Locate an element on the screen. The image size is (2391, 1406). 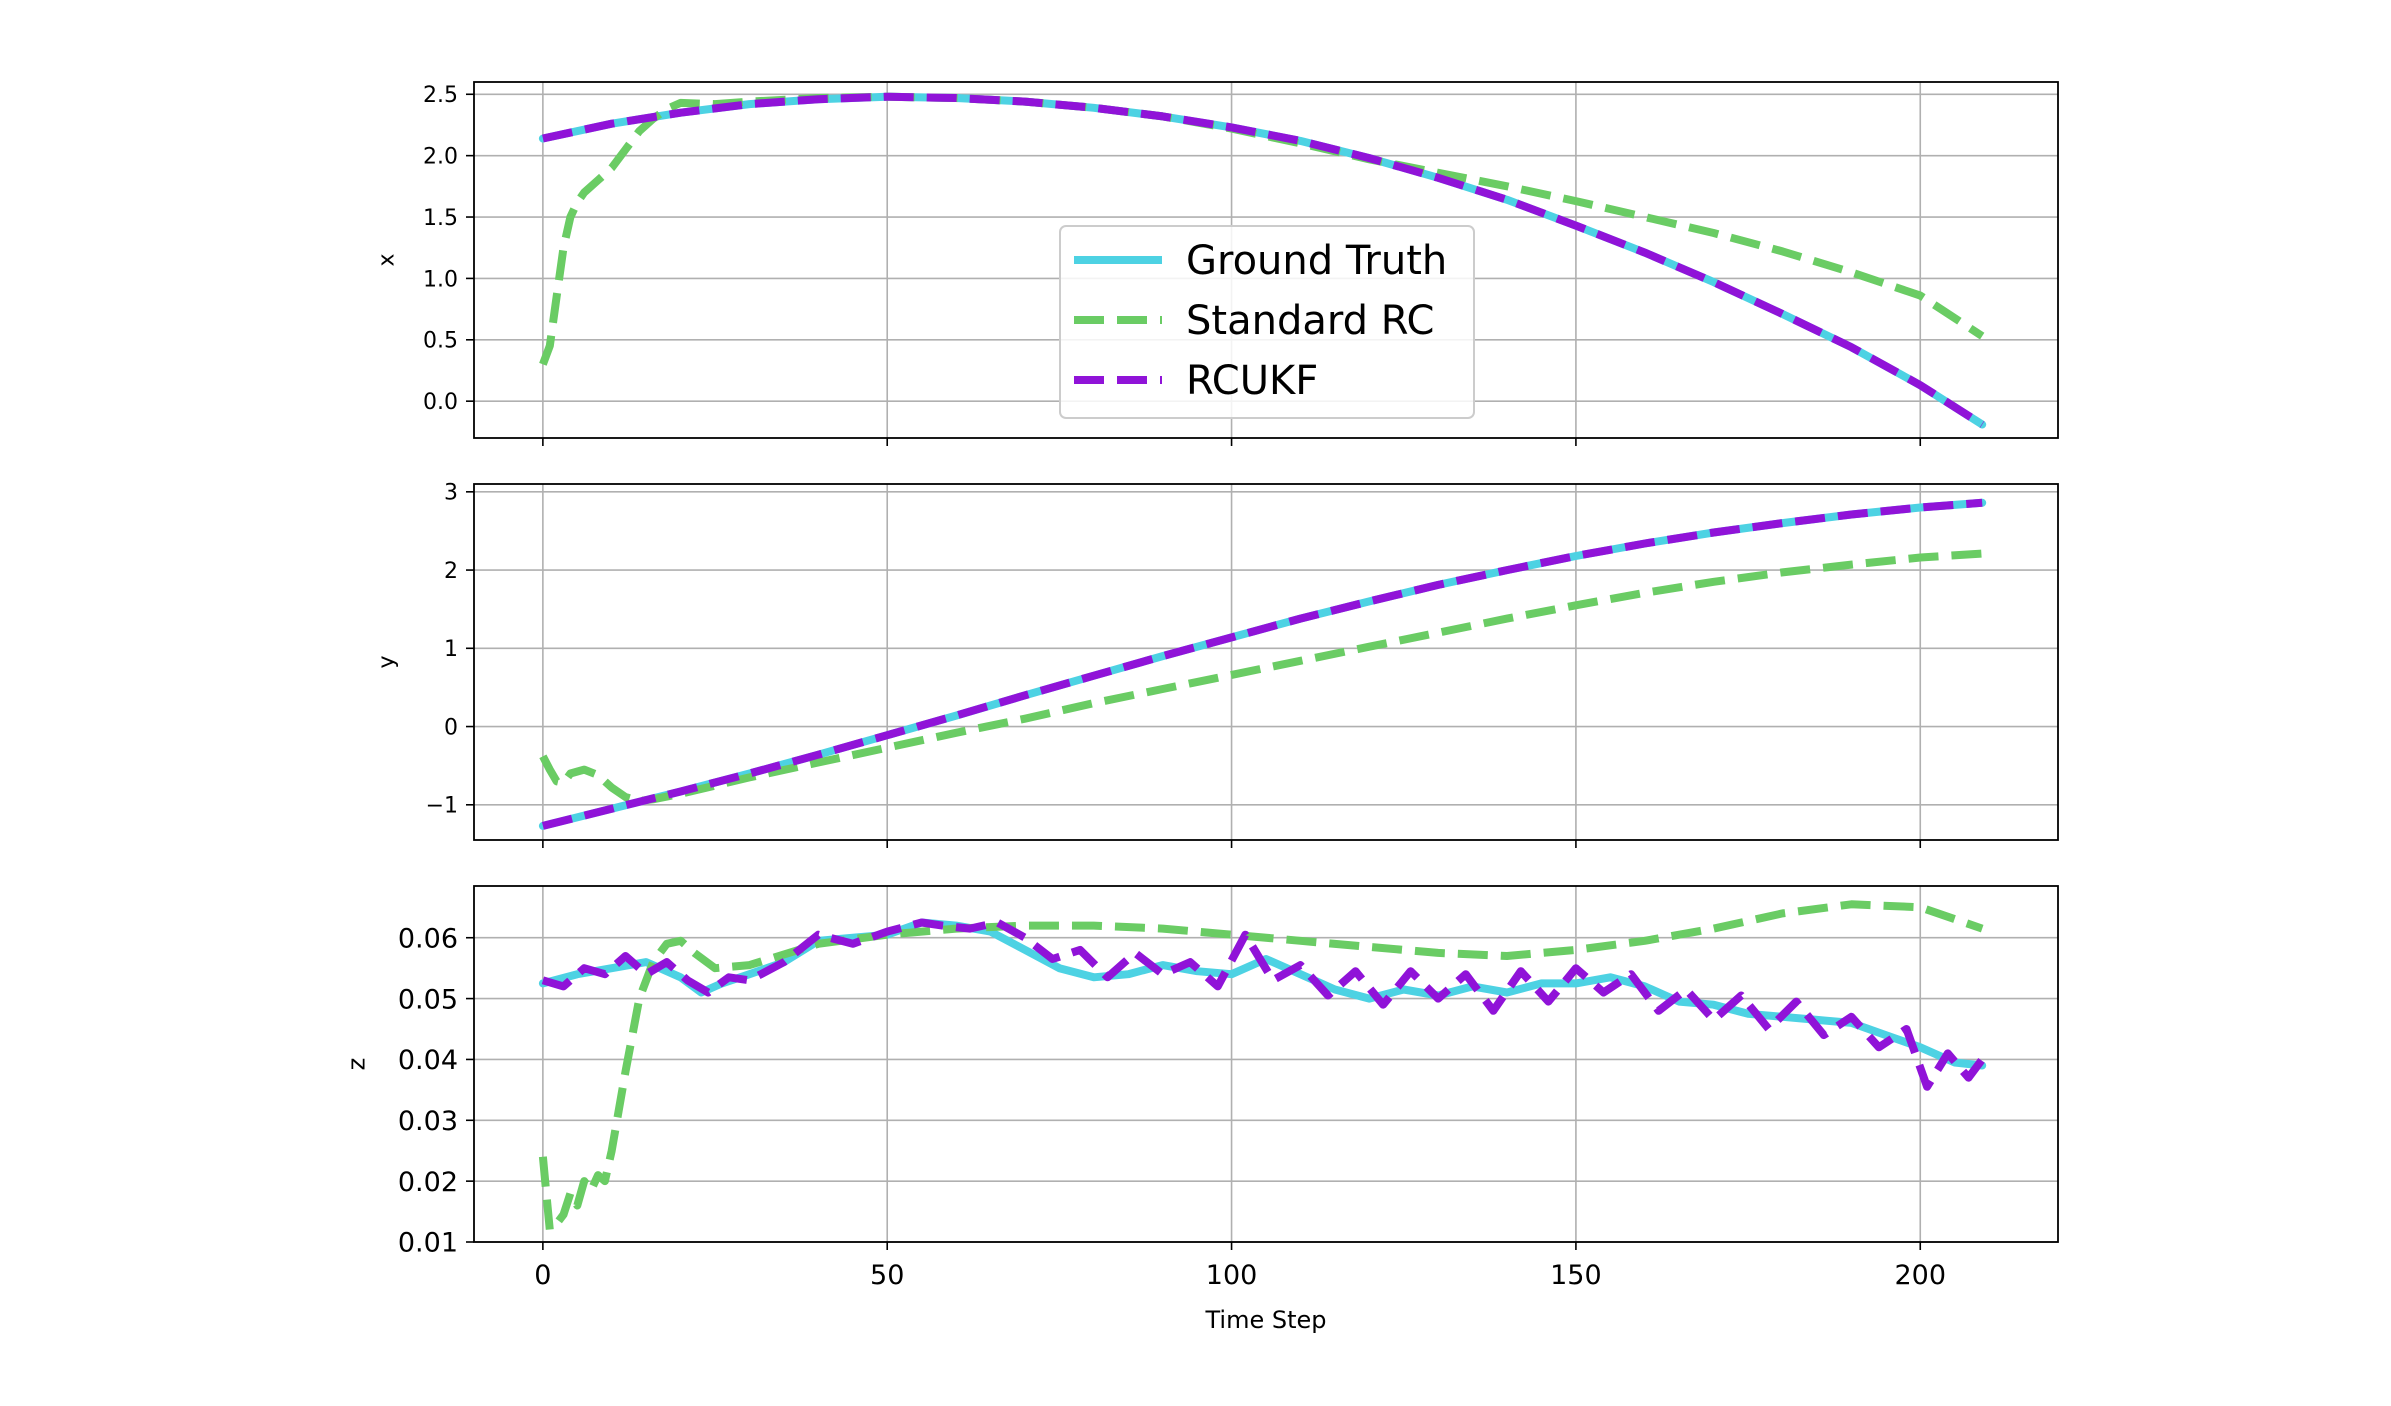
z-y-tick-label: 0.06 is located at coordinates (428, 938).